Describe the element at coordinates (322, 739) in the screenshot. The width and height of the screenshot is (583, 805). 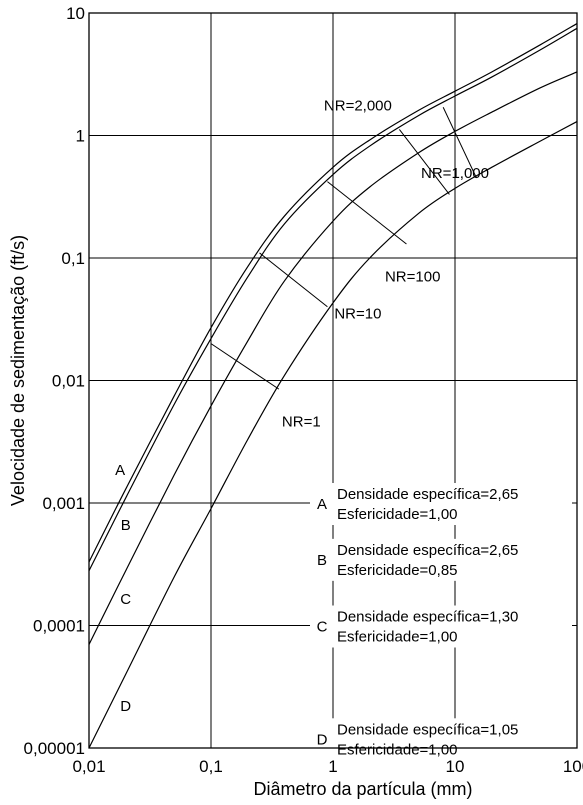
I see `legend-letter: D` at that location.